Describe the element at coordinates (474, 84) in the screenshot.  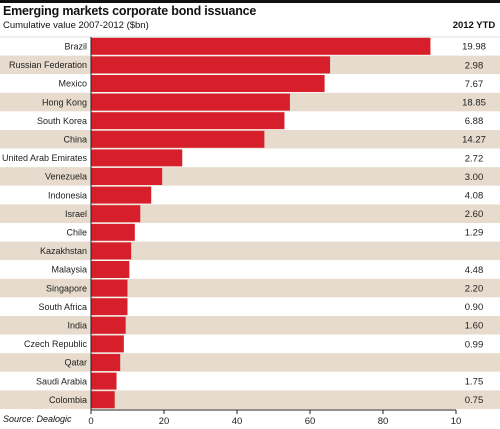
I see `ytd-value: 7.67` at that location.